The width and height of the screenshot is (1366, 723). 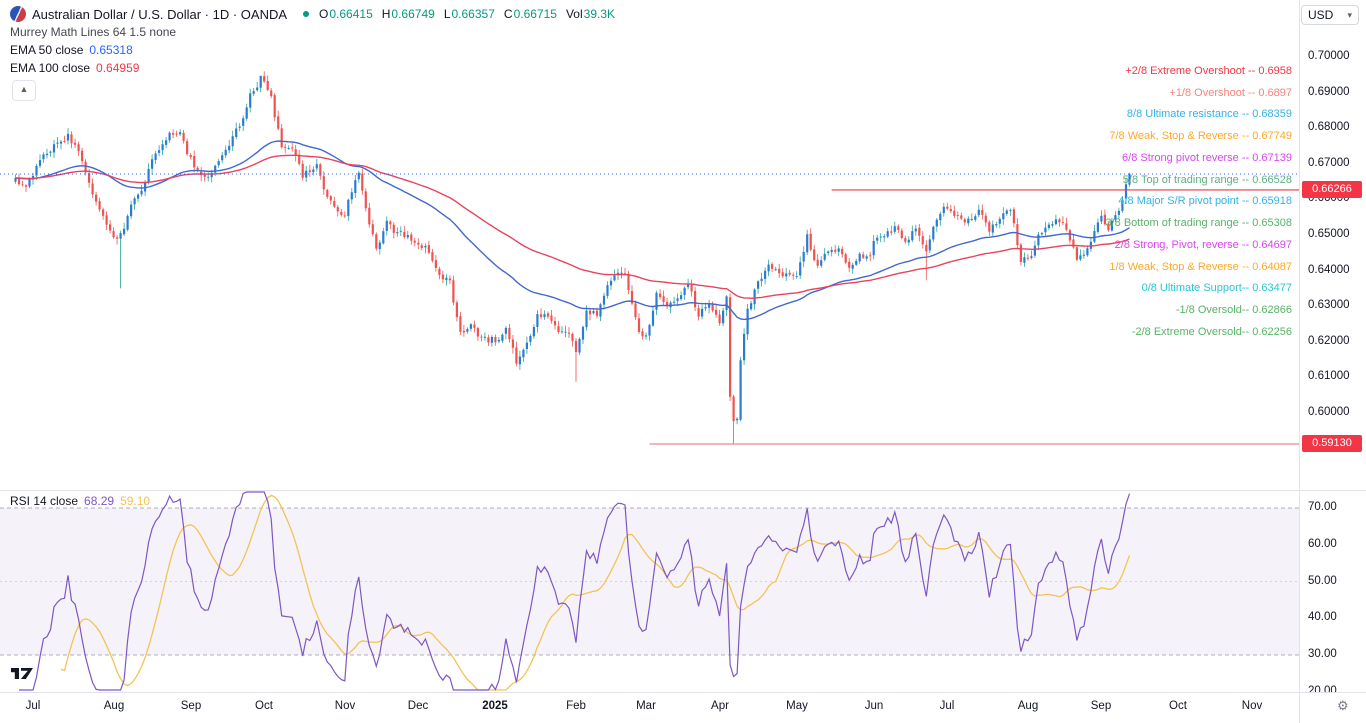 What do you see at coordinates (135, 501) in the screenshot?
I see `rsi-ma-value: 59.10` at bounding box center [135, 501].